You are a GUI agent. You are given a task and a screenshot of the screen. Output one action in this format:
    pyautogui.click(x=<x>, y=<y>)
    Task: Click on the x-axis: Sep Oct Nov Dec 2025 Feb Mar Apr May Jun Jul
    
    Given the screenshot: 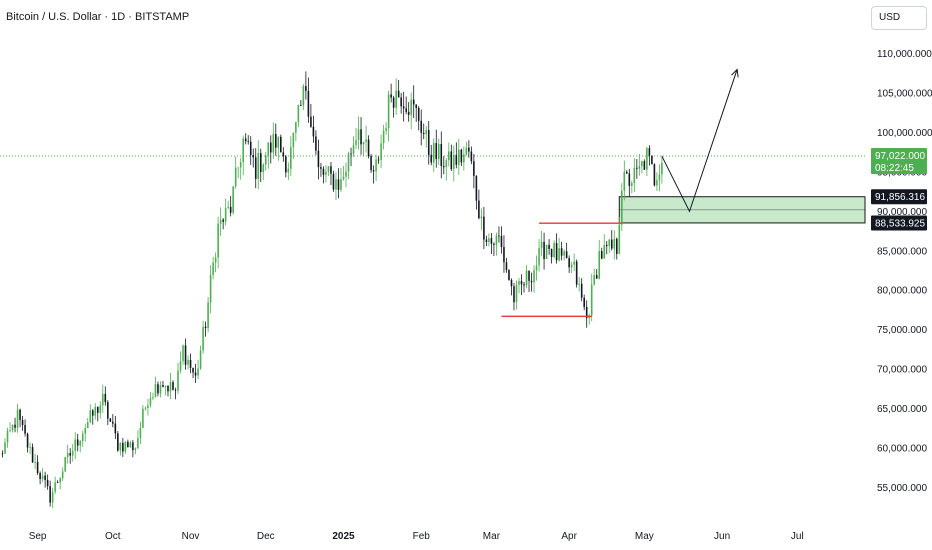 What is the action you would take?
    pyautogui.click(x=416, y=536)
    